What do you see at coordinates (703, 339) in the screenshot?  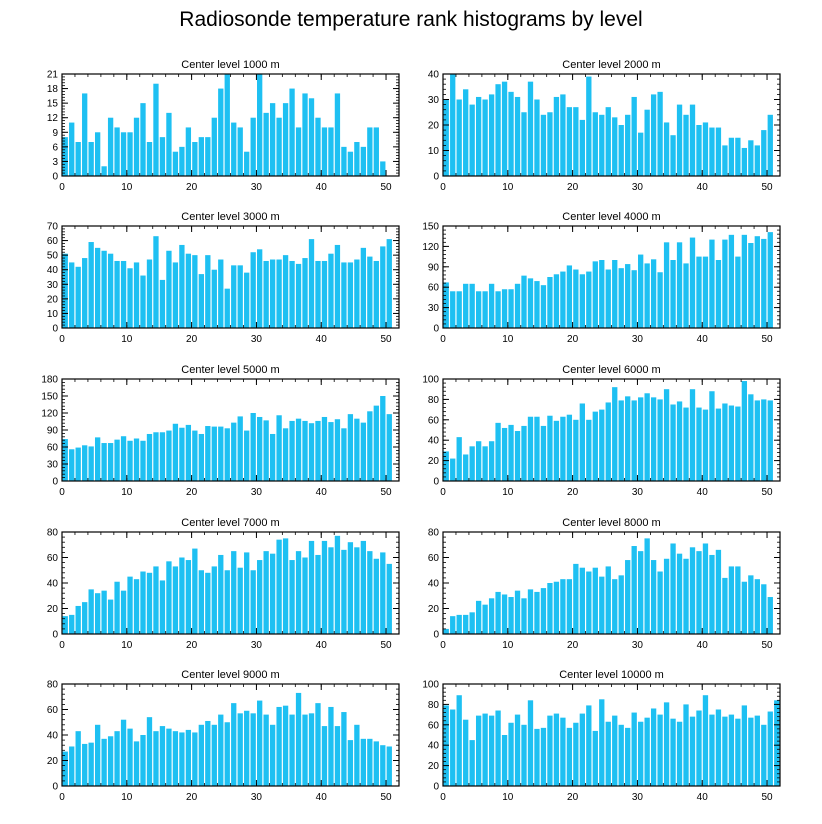 I see `x-tick-label: 40` at bounding box center [703, 339].